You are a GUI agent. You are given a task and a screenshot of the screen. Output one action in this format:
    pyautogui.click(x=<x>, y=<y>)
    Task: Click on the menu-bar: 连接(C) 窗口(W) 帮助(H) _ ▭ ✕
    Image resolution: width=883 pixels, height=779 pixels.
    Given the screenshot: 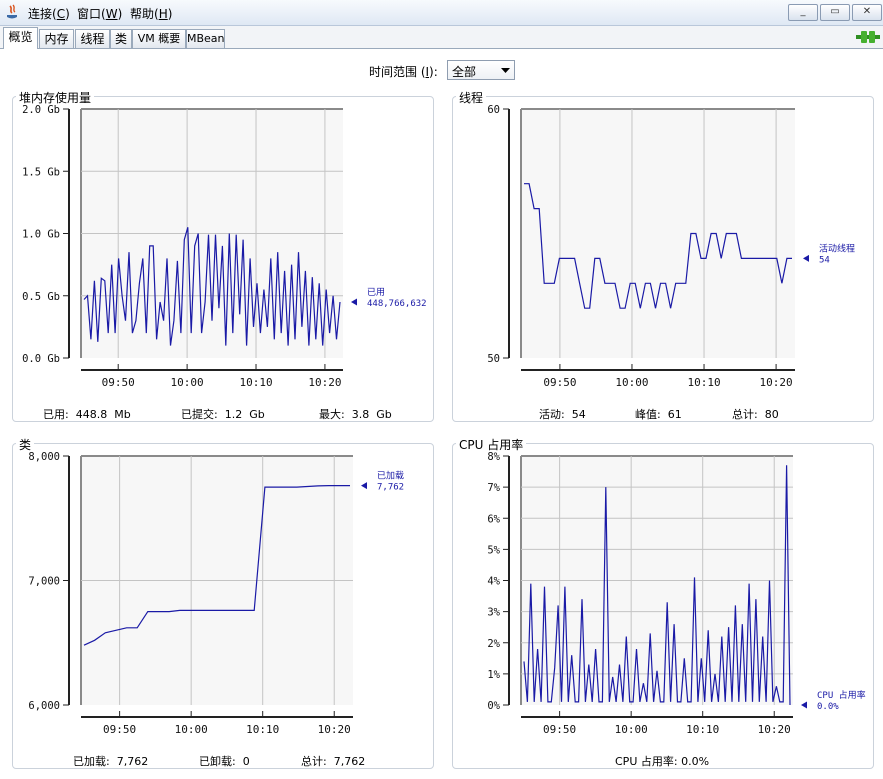 What is the action you would take?
    pyautogui.click(x=441, y=13)
    